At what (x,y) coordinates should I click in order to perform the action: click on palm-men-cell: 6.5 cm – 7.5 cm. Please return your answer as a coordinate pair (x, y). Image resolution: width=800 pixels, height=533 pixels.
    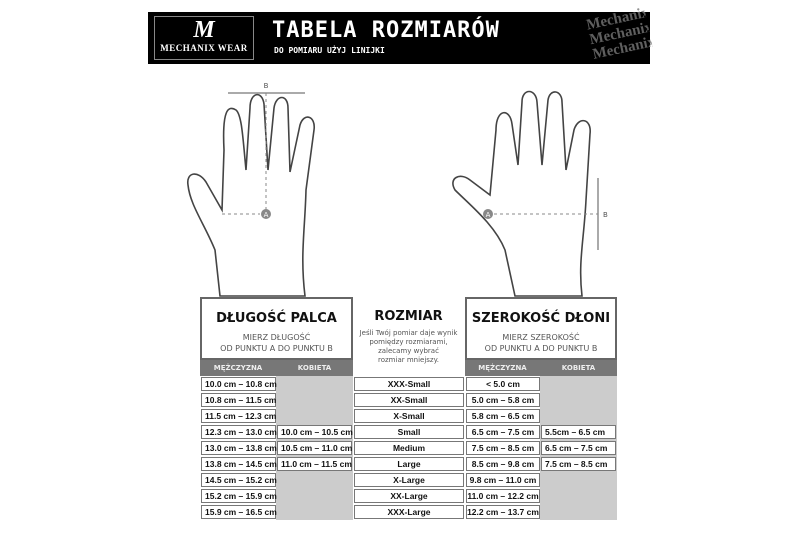
    Looking at the image, I should click on (503, 432).